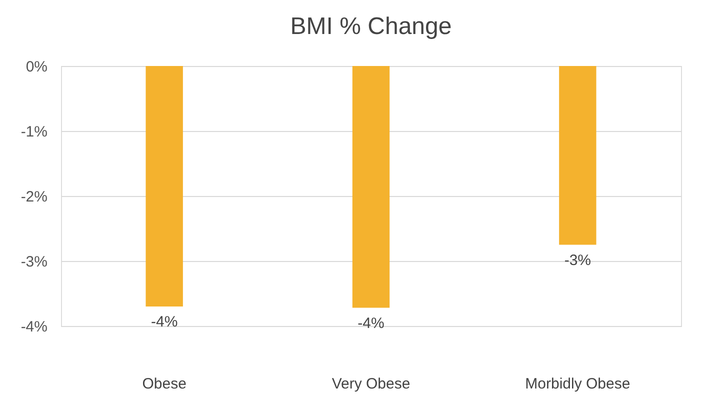 Image resolution: width=701 pixels, height=406 pixels. Describe the element at coordinates (164, 384) in the screenshot. I see `x-tick-label: Obese` at that location.